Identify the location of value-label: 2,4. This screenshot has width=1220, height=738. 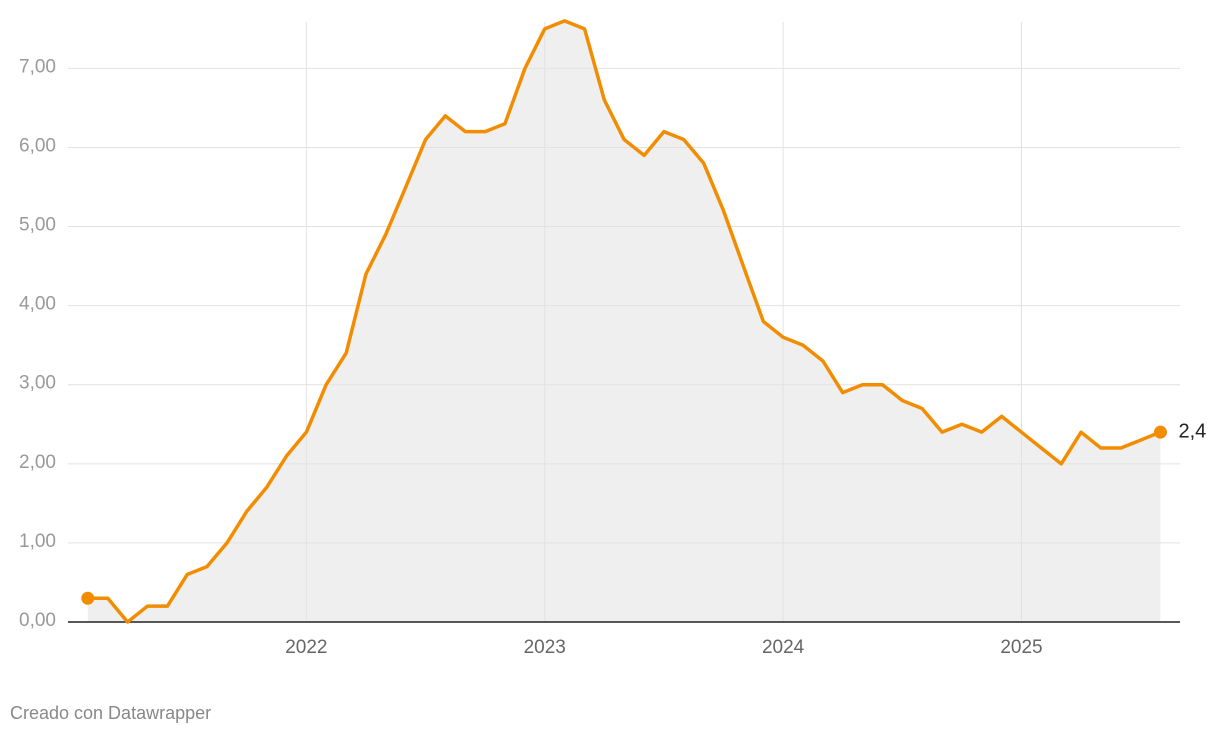
(1192, 431).